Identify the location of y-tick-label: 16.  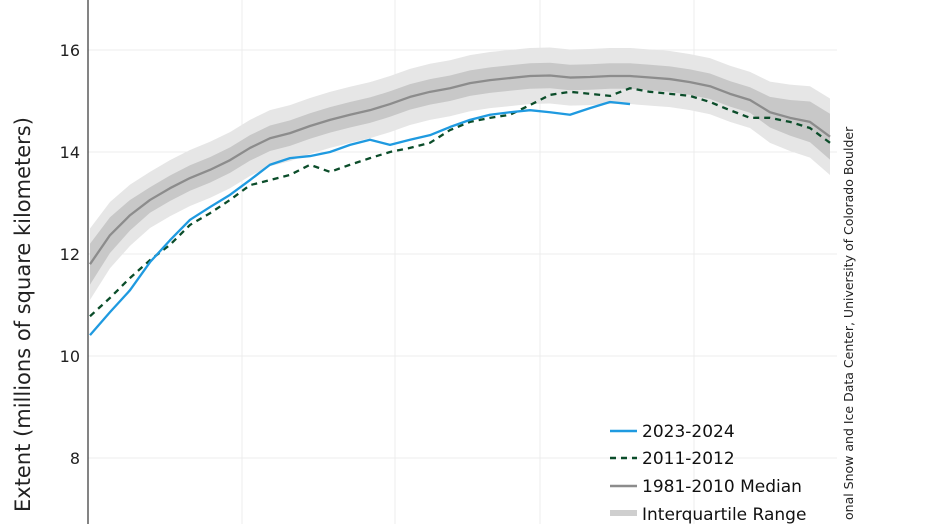
(70, 50).